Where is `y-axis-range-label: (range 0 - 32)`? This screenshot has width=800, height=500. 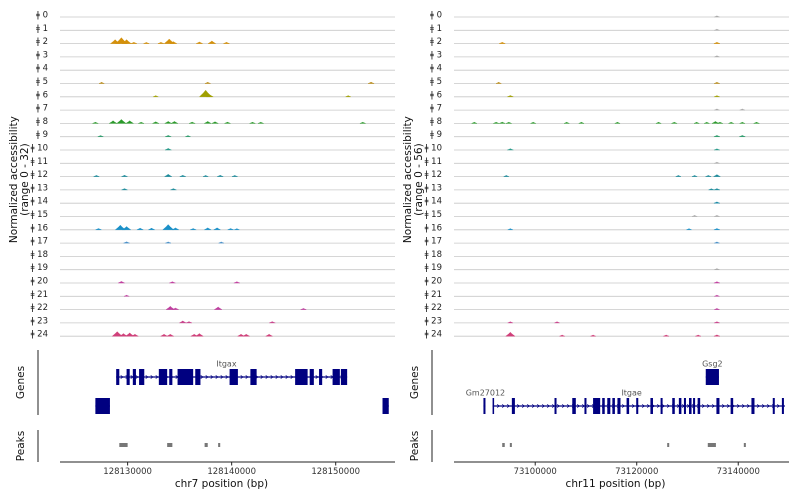
y-axis-range-label: (range 0 - 32) is located at coordinates (25, 179).